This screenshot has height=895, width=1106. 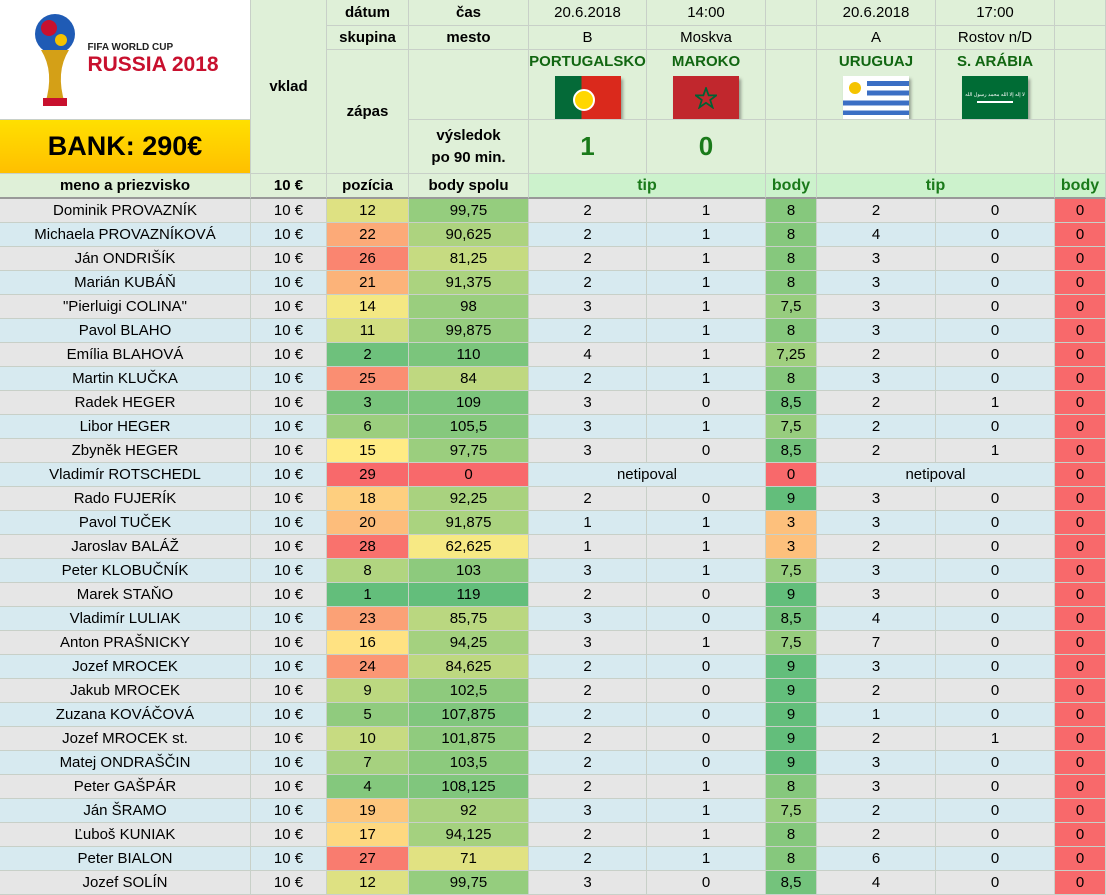 I want to click on participant-name: Zuzana KOVÁČOVÁ, so click(x=125, y=715).